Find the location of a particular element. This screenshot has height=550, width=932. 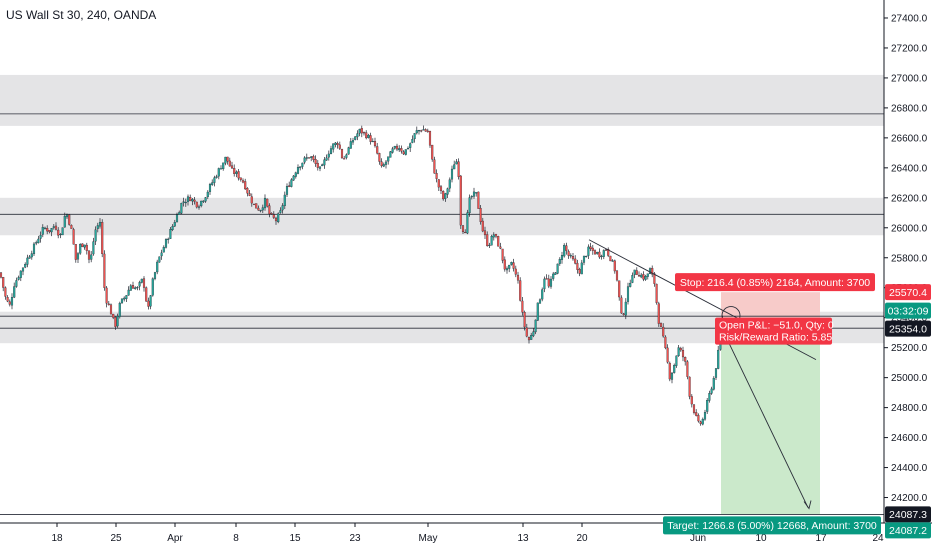

pnl-text: Open P&L: −51.0, Qty: 0 is located at coordinates (776, 326).